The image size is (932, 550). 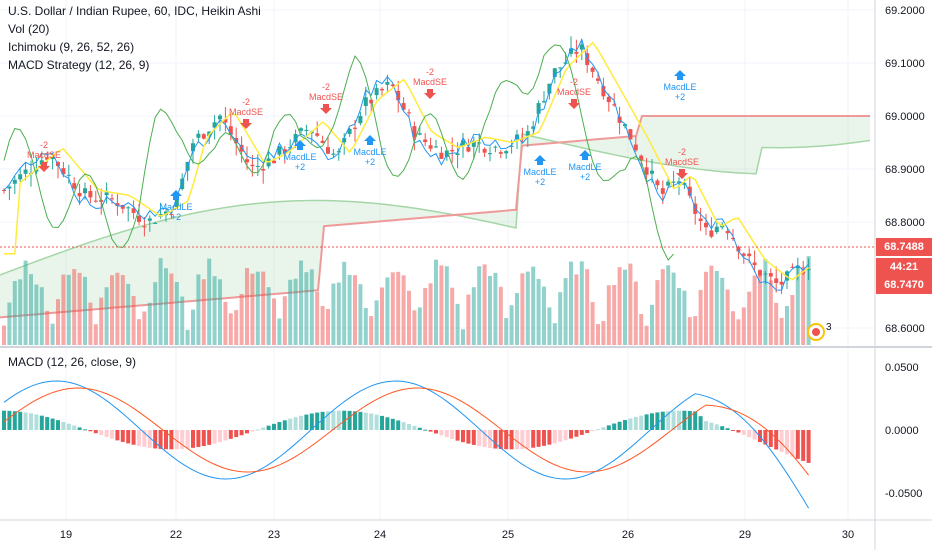 I want to click on time-tick-label: 25, so click(x=508, y=535).